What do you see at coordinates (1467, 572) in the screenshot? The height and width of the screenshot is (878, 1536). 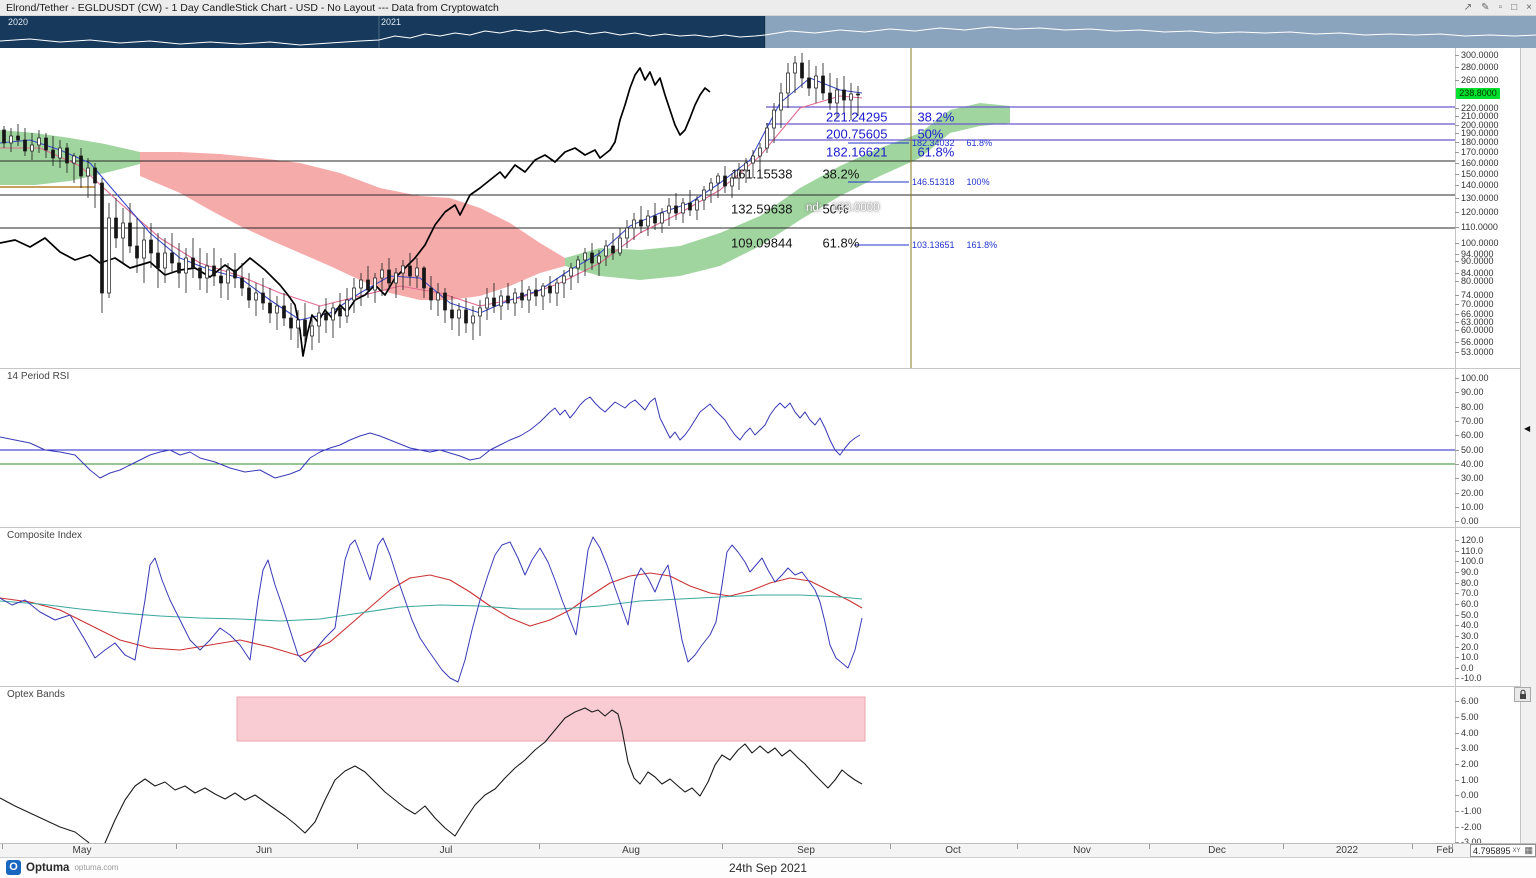 I see `axis-label: 90.0` at bounding box center [1467, 572].